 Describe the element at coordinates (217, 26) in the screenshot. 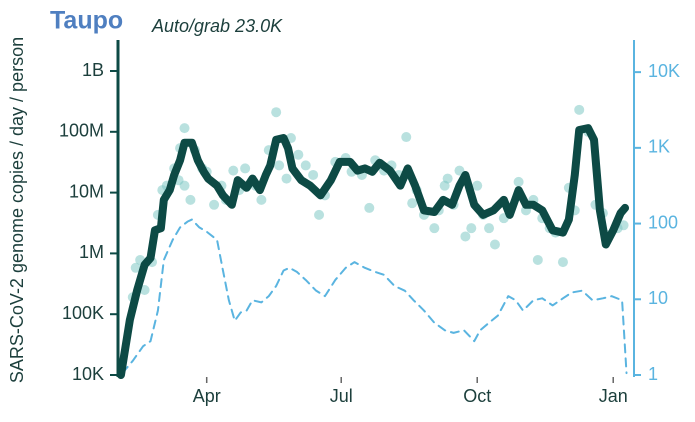

I see `chart-subtitle: Auto/grab 23.0K` at that location.